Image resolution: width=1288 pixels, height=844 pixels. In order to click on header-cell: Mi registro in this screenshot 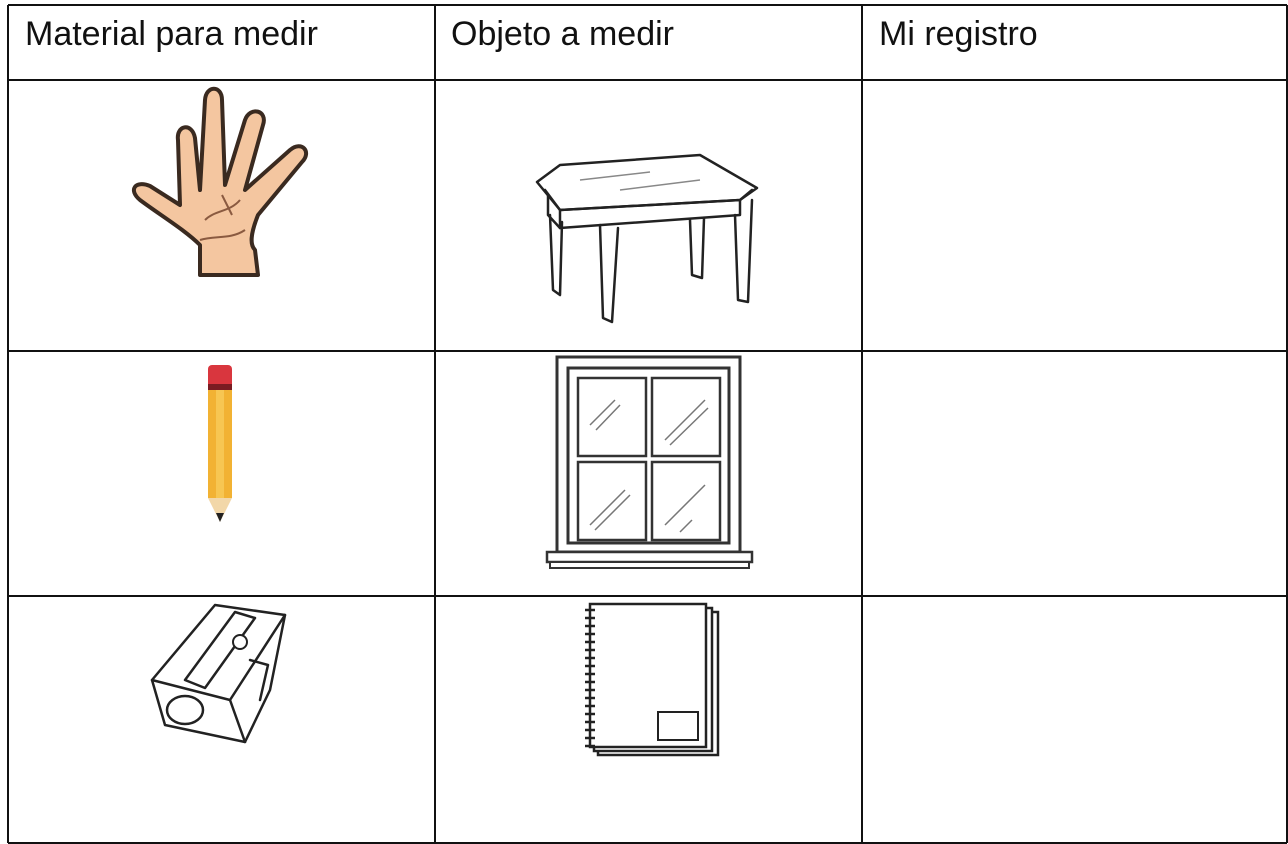, I will do `click(958, 34)`.